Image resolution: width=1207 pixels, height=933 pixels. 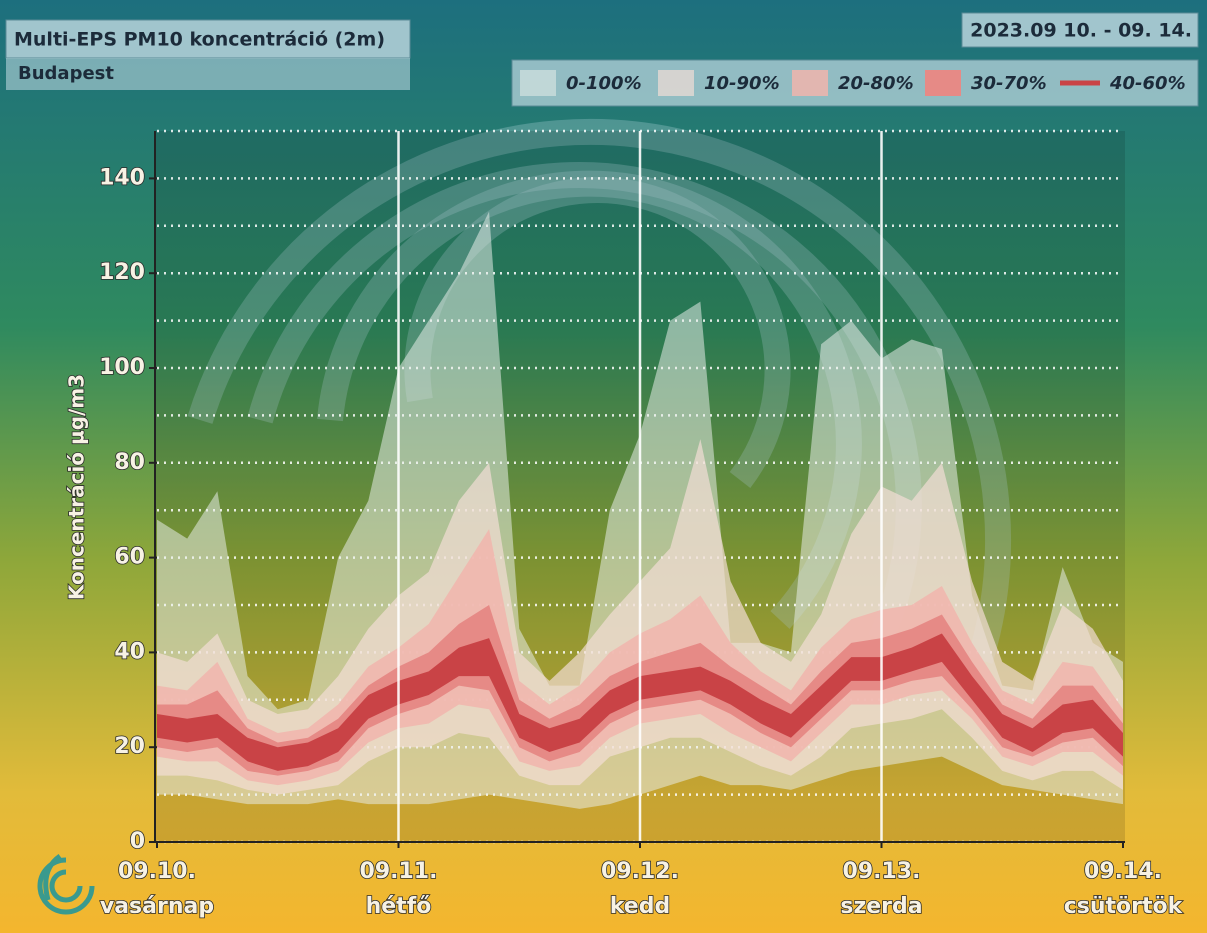 I want to click on y-tick-label: 60, so click(x=129, y=557).